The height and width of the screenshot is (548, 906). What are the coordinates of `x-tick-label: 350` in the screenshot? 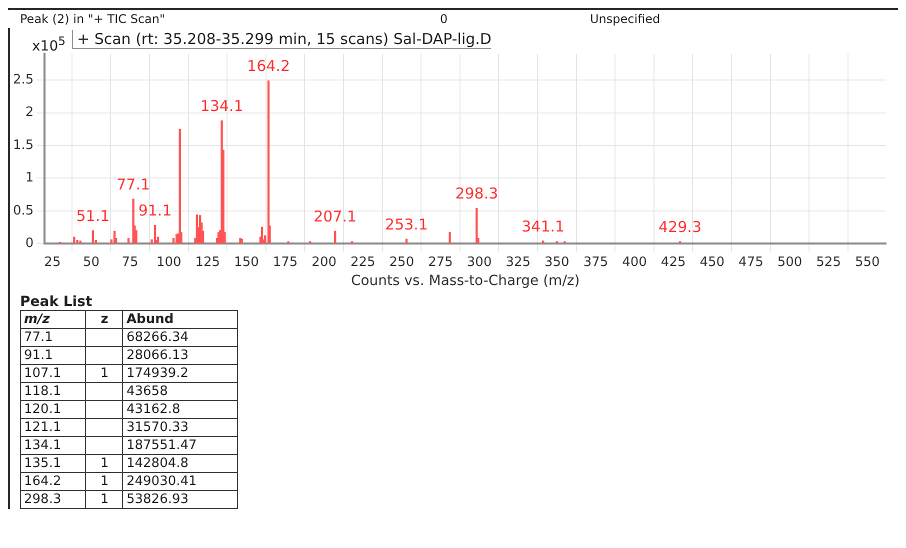 It's located at (557, 262).